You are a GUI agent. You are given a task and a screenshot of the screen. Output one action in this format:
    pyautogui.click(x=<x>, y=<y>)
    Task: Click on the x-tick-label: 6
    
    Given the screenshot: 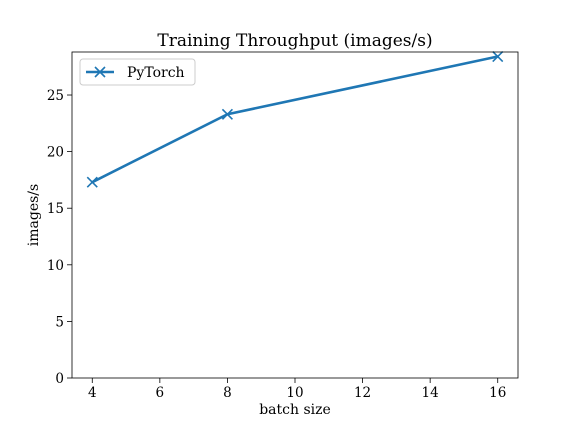 What is the action you would take?
    pyautogui.click(x=160, y=393)
    